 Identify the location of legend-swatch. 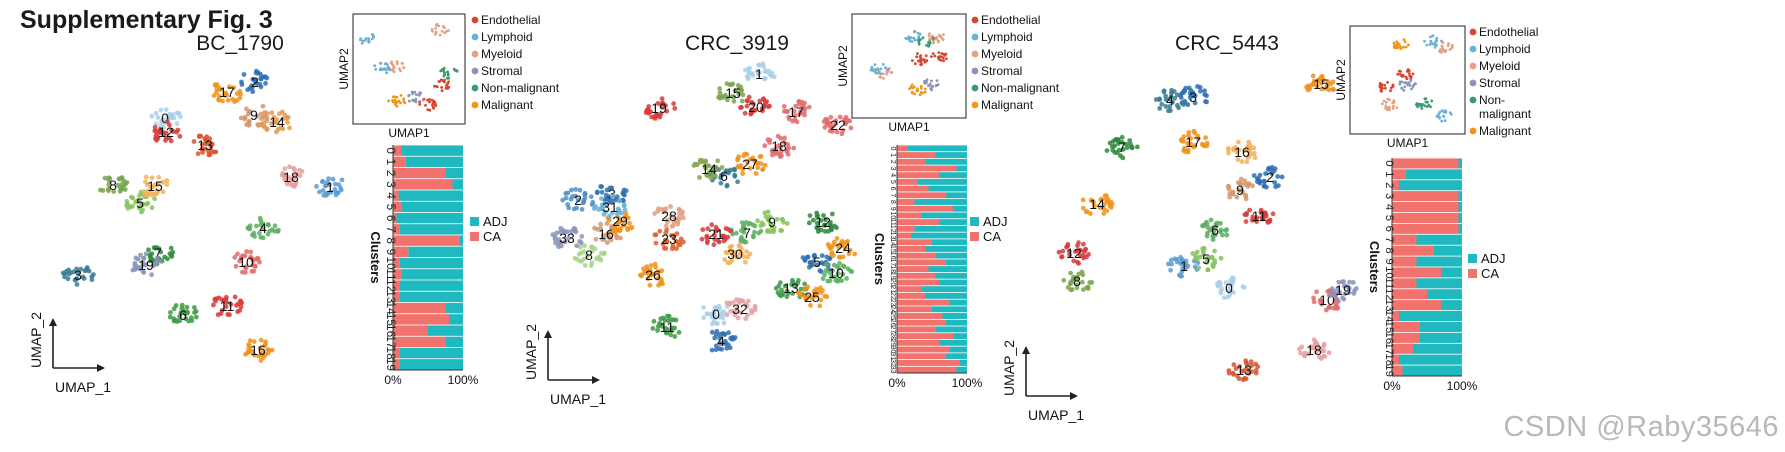
(475, 20).